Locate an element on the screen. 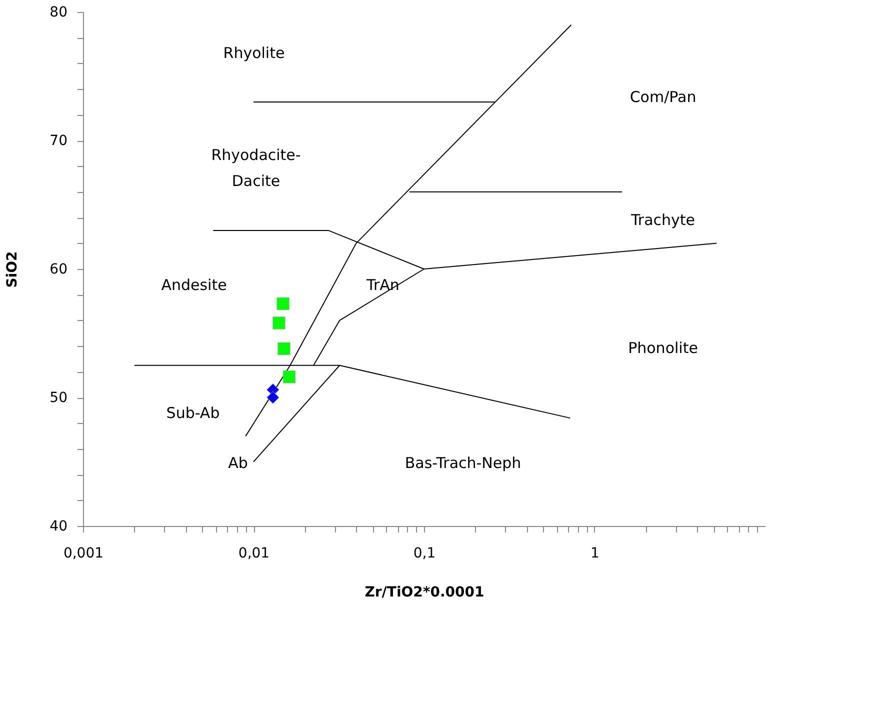 This screenshot has width=873, height=709. annotation: Trachyte is located at coordinates (663, 220).